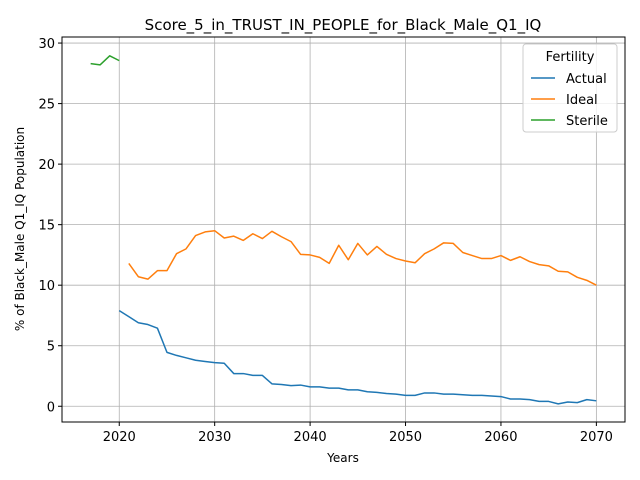 The height and width of the screenshot is (480, 640). I want to click on legend-label-ideal: Ideal, so click(582, 100).